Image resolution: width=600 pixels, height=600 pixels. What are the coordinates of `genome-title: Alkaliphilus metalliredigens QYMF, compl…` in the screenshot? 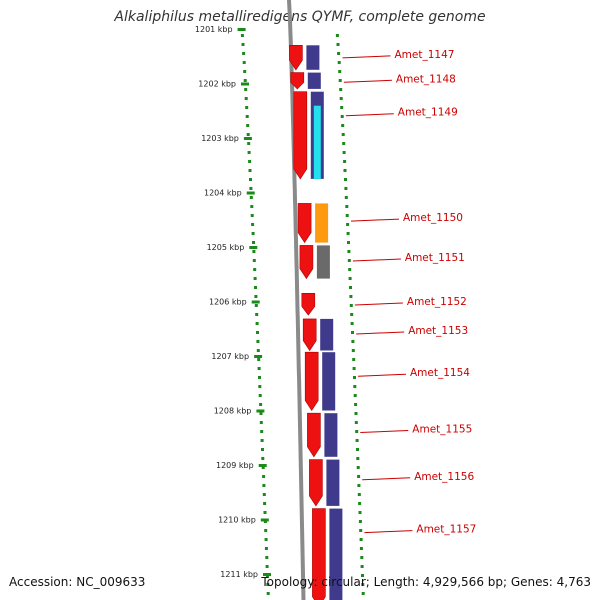 It's located at (300, 17).